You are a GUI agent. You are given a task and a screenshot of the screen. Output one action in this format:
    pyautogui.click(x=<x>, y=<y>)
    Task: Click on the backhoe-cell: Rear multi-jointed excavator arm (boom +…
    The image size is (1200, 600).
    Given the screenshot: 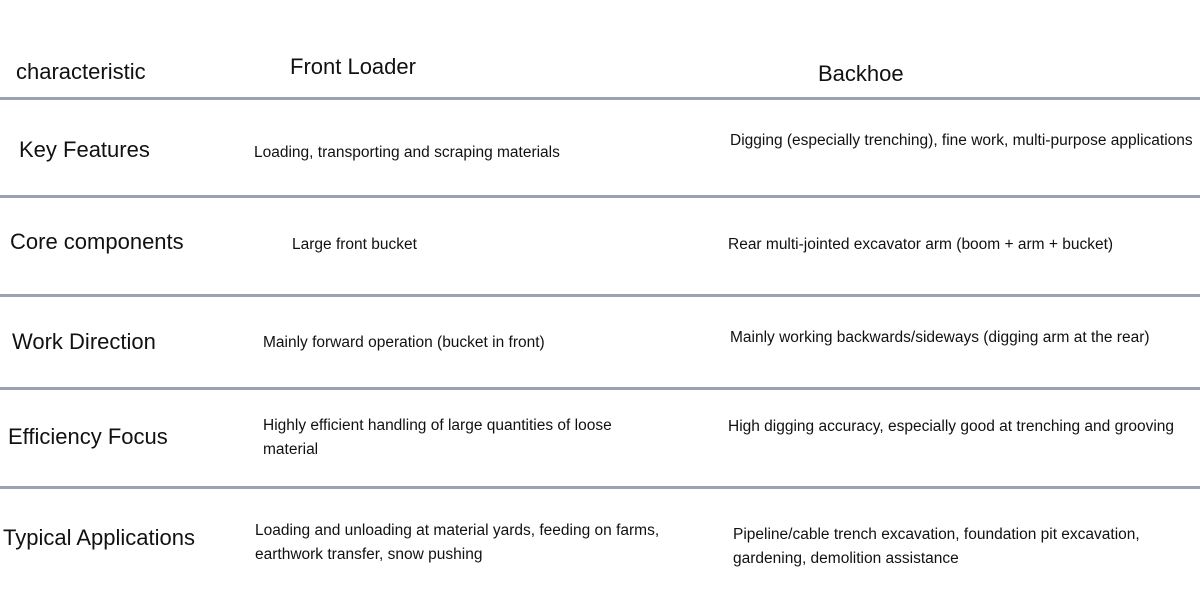 What is the action you would take?
    pyautogui.click(x=921, y=244)
    